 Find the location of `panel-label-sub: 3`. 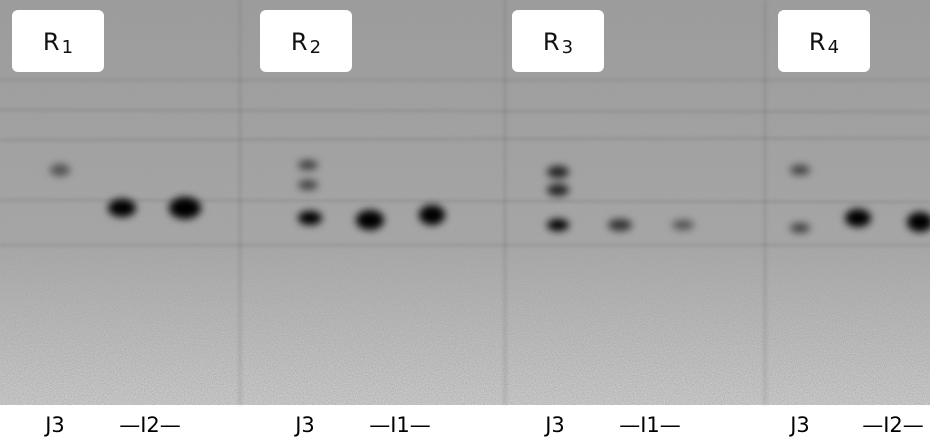

panel-label-sub: 3 is located at coordinates (567, 47).